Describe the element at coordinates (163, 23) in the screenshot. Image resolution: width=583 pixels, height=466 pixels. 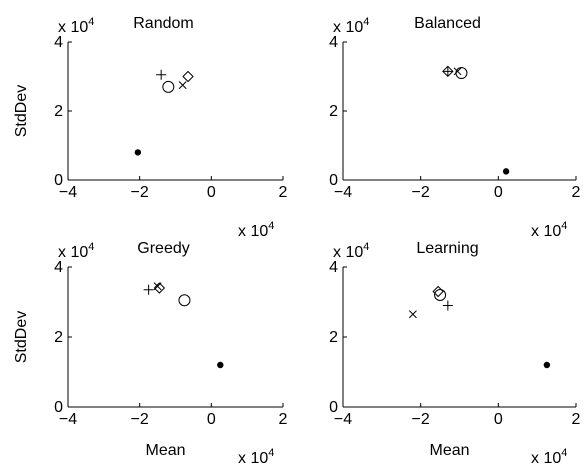
I see `panel-title: Random` at that location.